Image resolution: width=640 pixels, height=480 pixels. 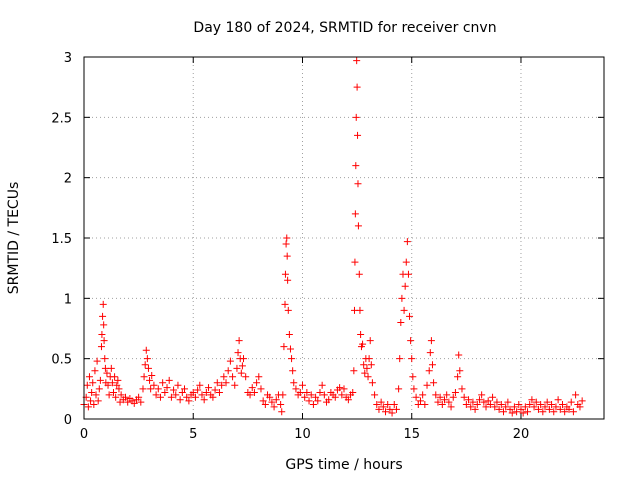 What do you see at coordinates (61, 239) in the screenshot?
I see `y-tick-label: 1.5` at bounding box center [61, 239].